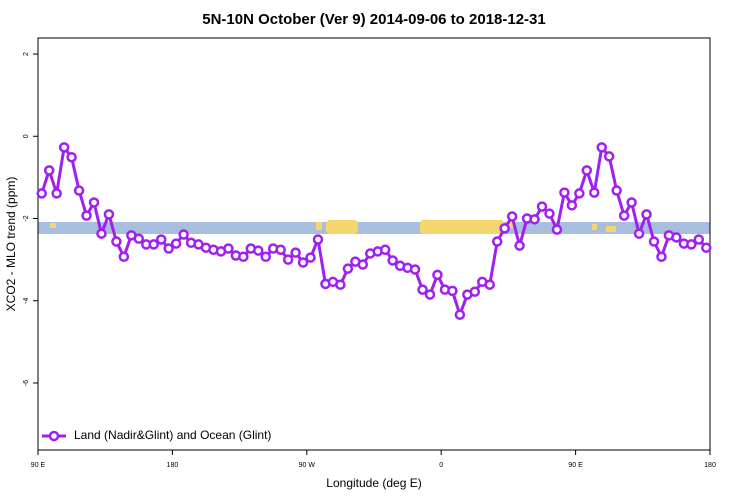 This screenshot has height=500, width=750. What do you see at coordinates (441, 465) in the screenshot?
I see `x-tick-label: 0` at bounding box center [441, 465].